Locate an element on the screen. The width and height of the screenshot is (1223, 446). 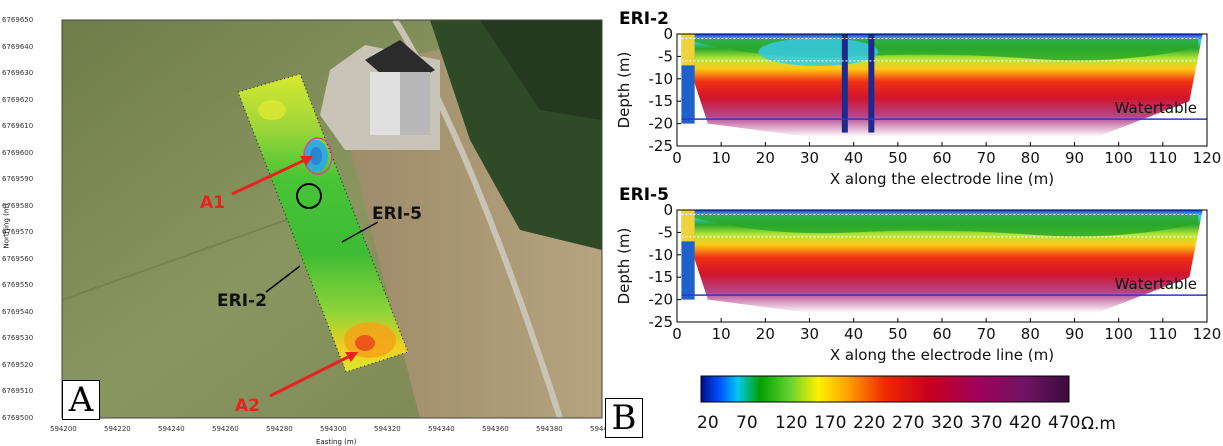
panel-a-letter: A is located at coordinates (81, 400).